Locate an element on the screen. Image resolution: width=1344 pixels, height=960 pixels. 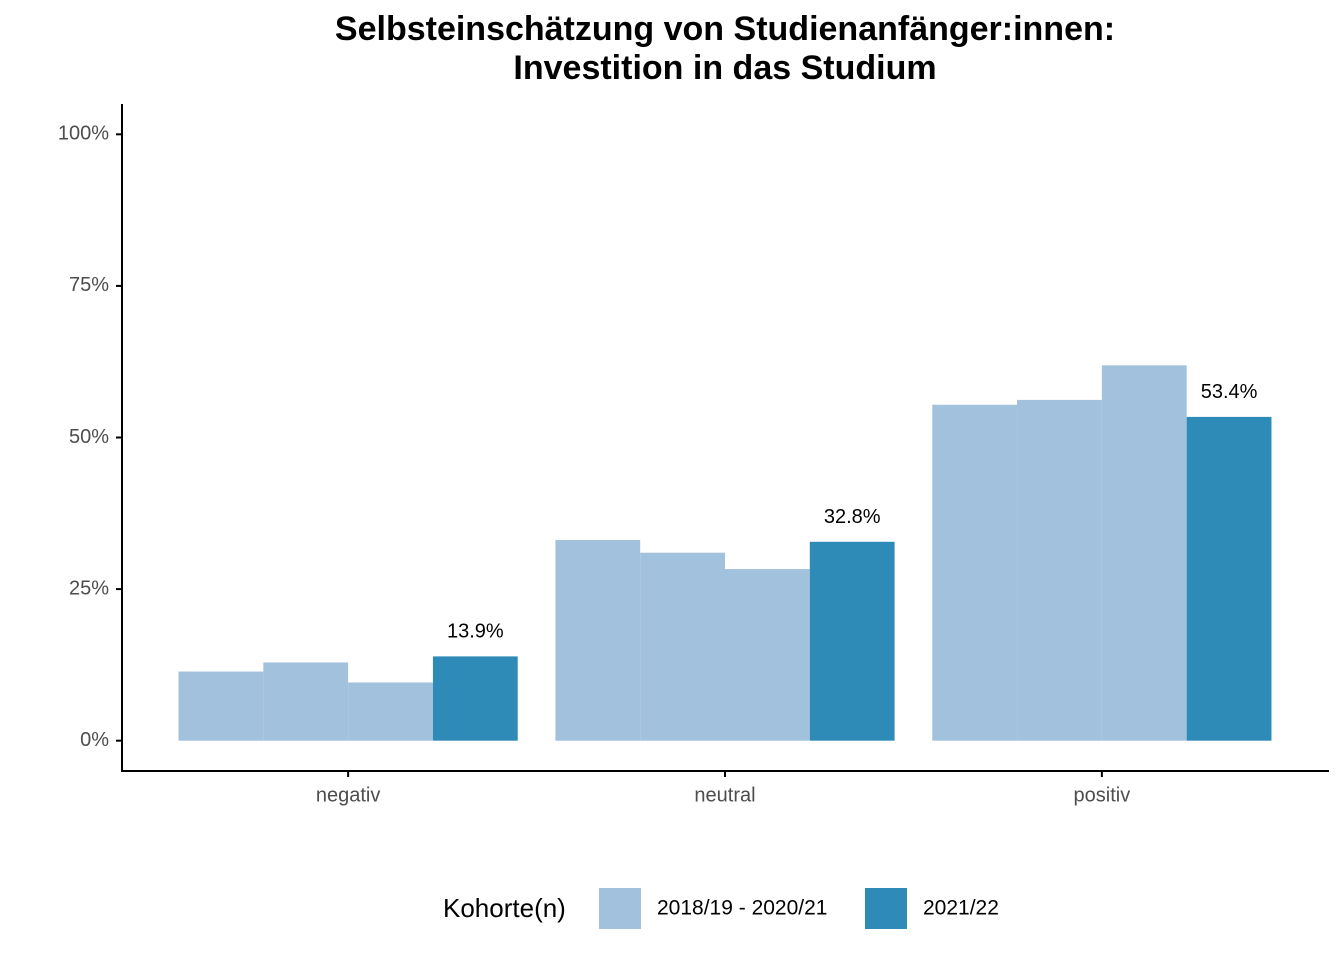
y-tick-label: 75% is located at coordinates (89, 285).